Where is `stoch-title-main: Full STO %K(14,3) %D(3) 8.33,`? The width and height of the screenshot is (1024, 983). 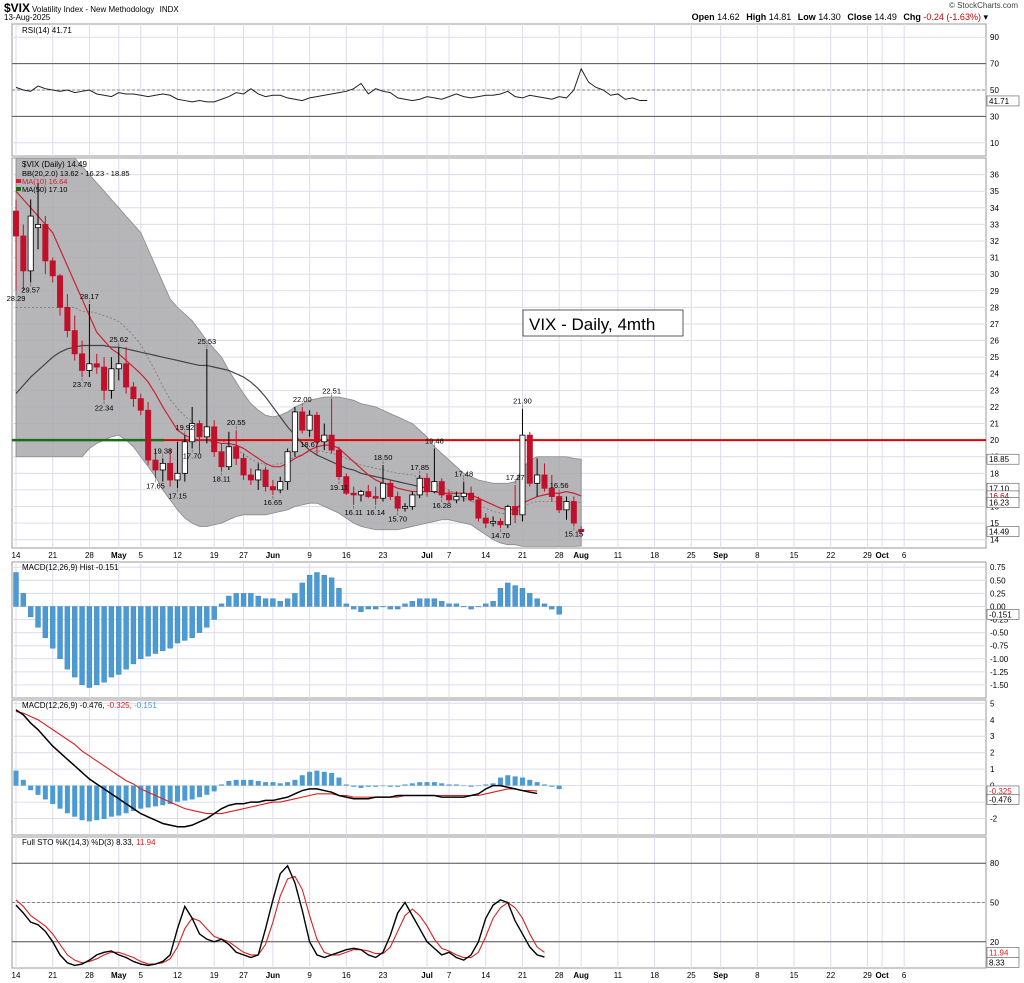 stoch-title-main: Full STO %K(14,3) %D(3) 8.33, is located at coordinates (79, 842).